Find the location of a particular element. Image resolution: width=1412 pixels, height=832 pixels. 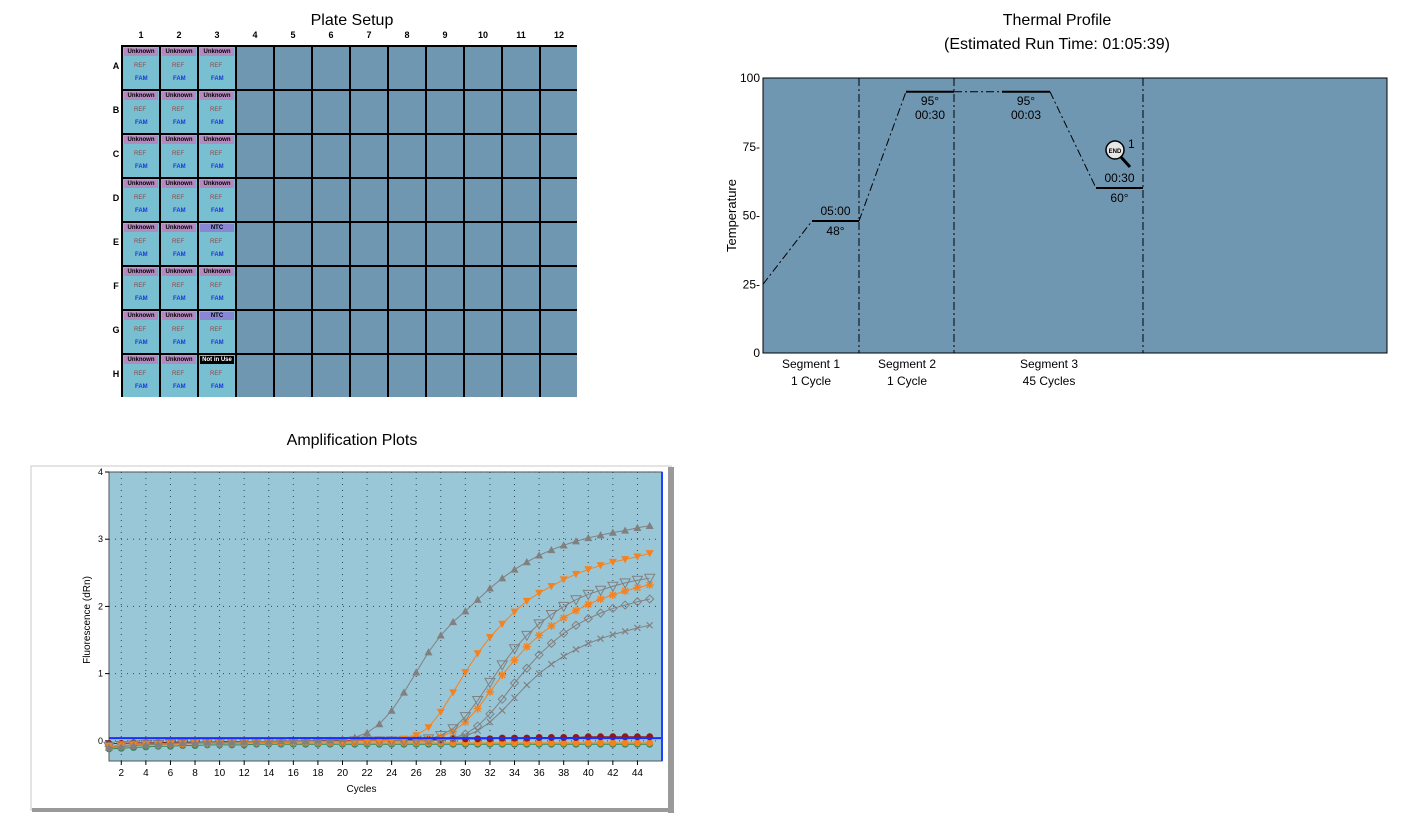

plate-well-C2: Unknown REF FAM is located at coordinates (179, 156).